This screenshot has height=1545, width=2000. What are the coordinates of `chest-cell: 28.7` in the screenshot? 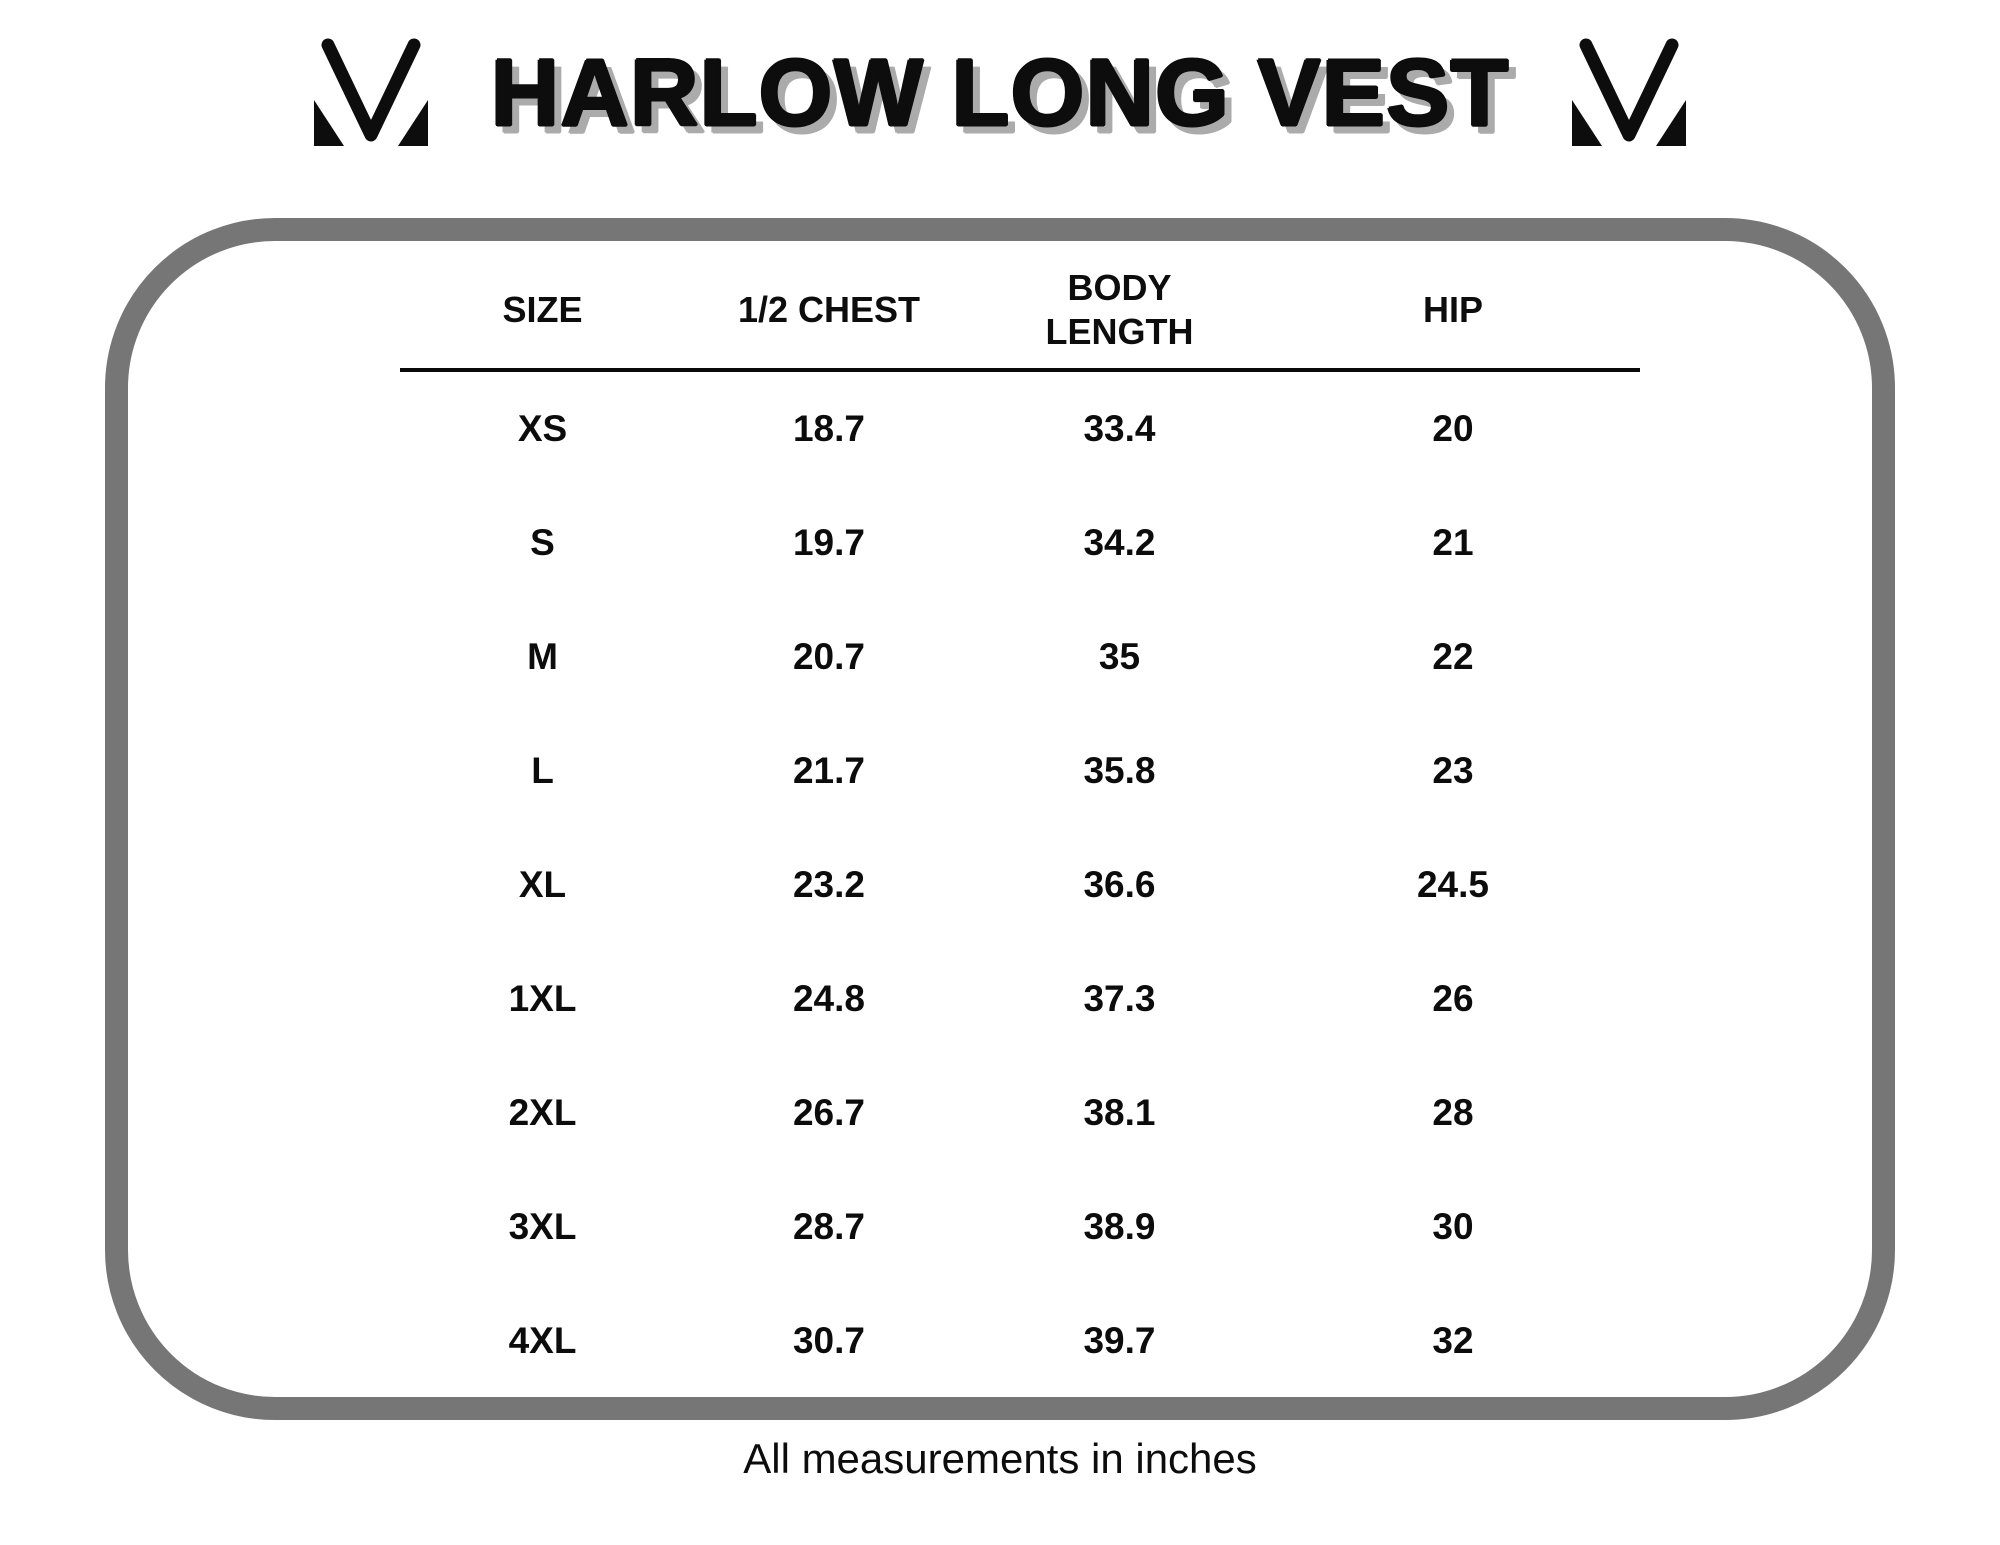 It's located at (828, 1226).